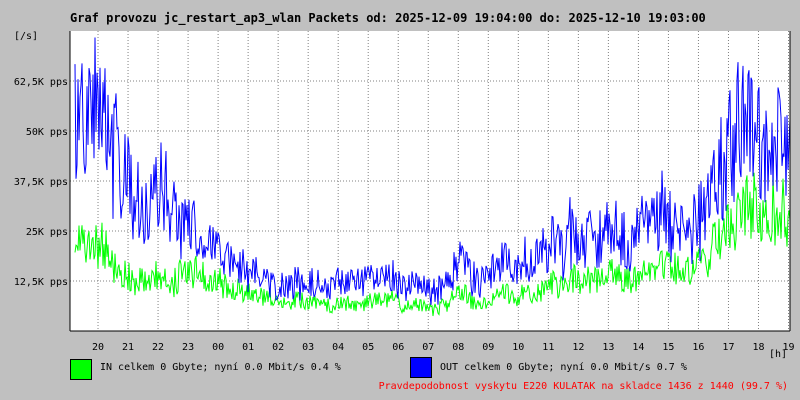  What do you see at coordinates (128, 347) in the screenshot?
I see `x-tick-label: 21` at bounding box center [128, 347].